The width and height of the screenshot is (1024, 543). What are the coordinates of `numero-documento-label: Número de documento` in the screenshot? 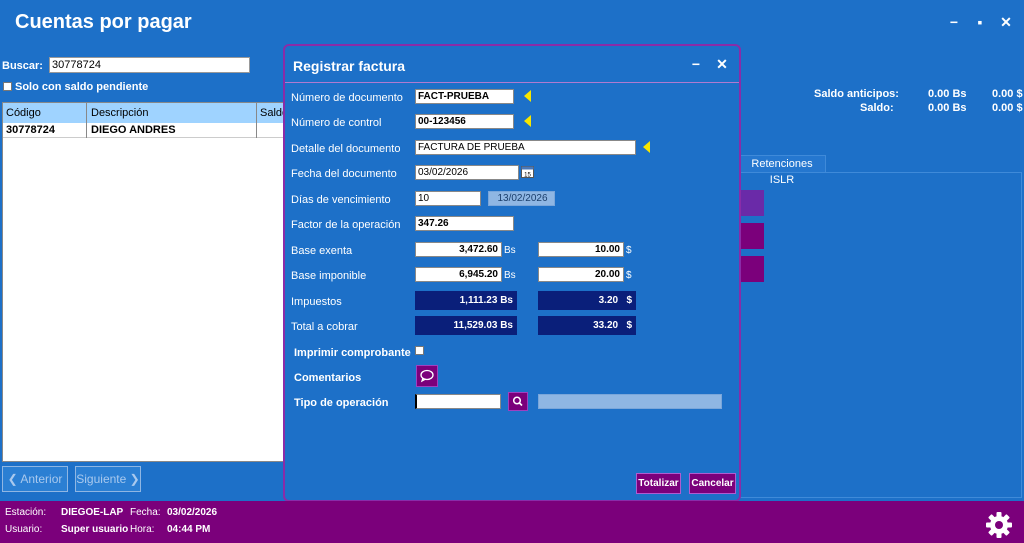 It's located at (347, 98).